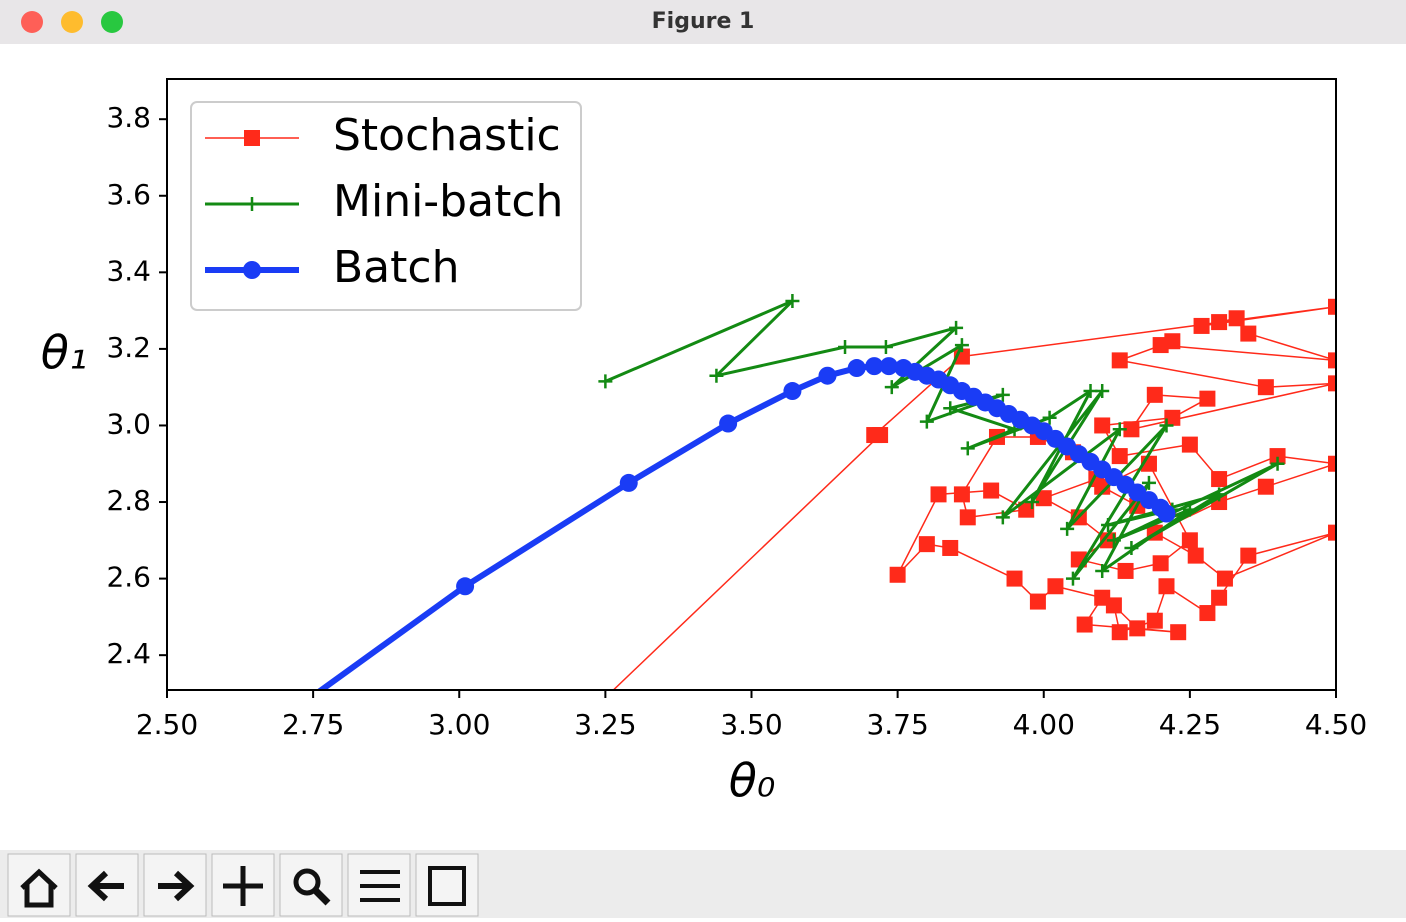 The width and height of the screenshot is (1406, 922). Describe the element at coordinates (459, 724) in the screenshot. I see `x-tick-label: 3.00` at that location.